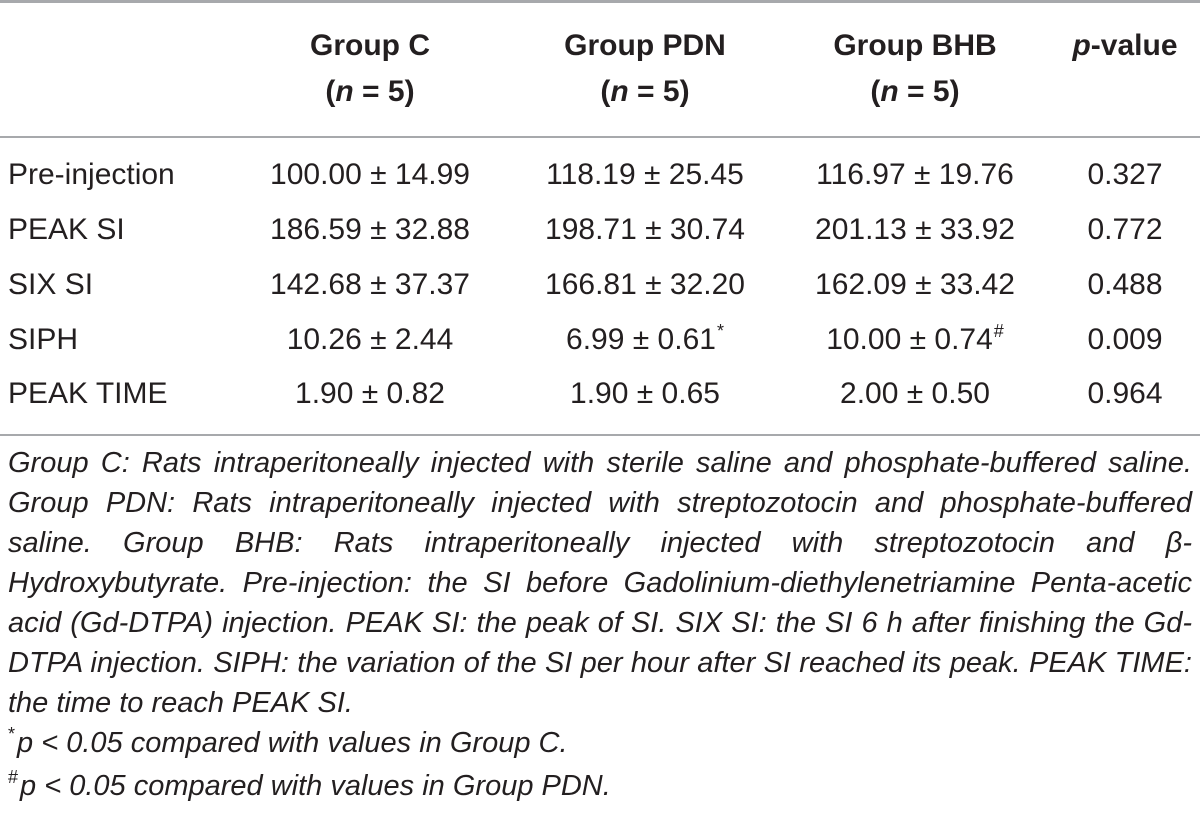 This screenshot has width=1200, height=835. I want to click on cell-group-bhb: 10.00 ± 0.74#, so click(915, 341).